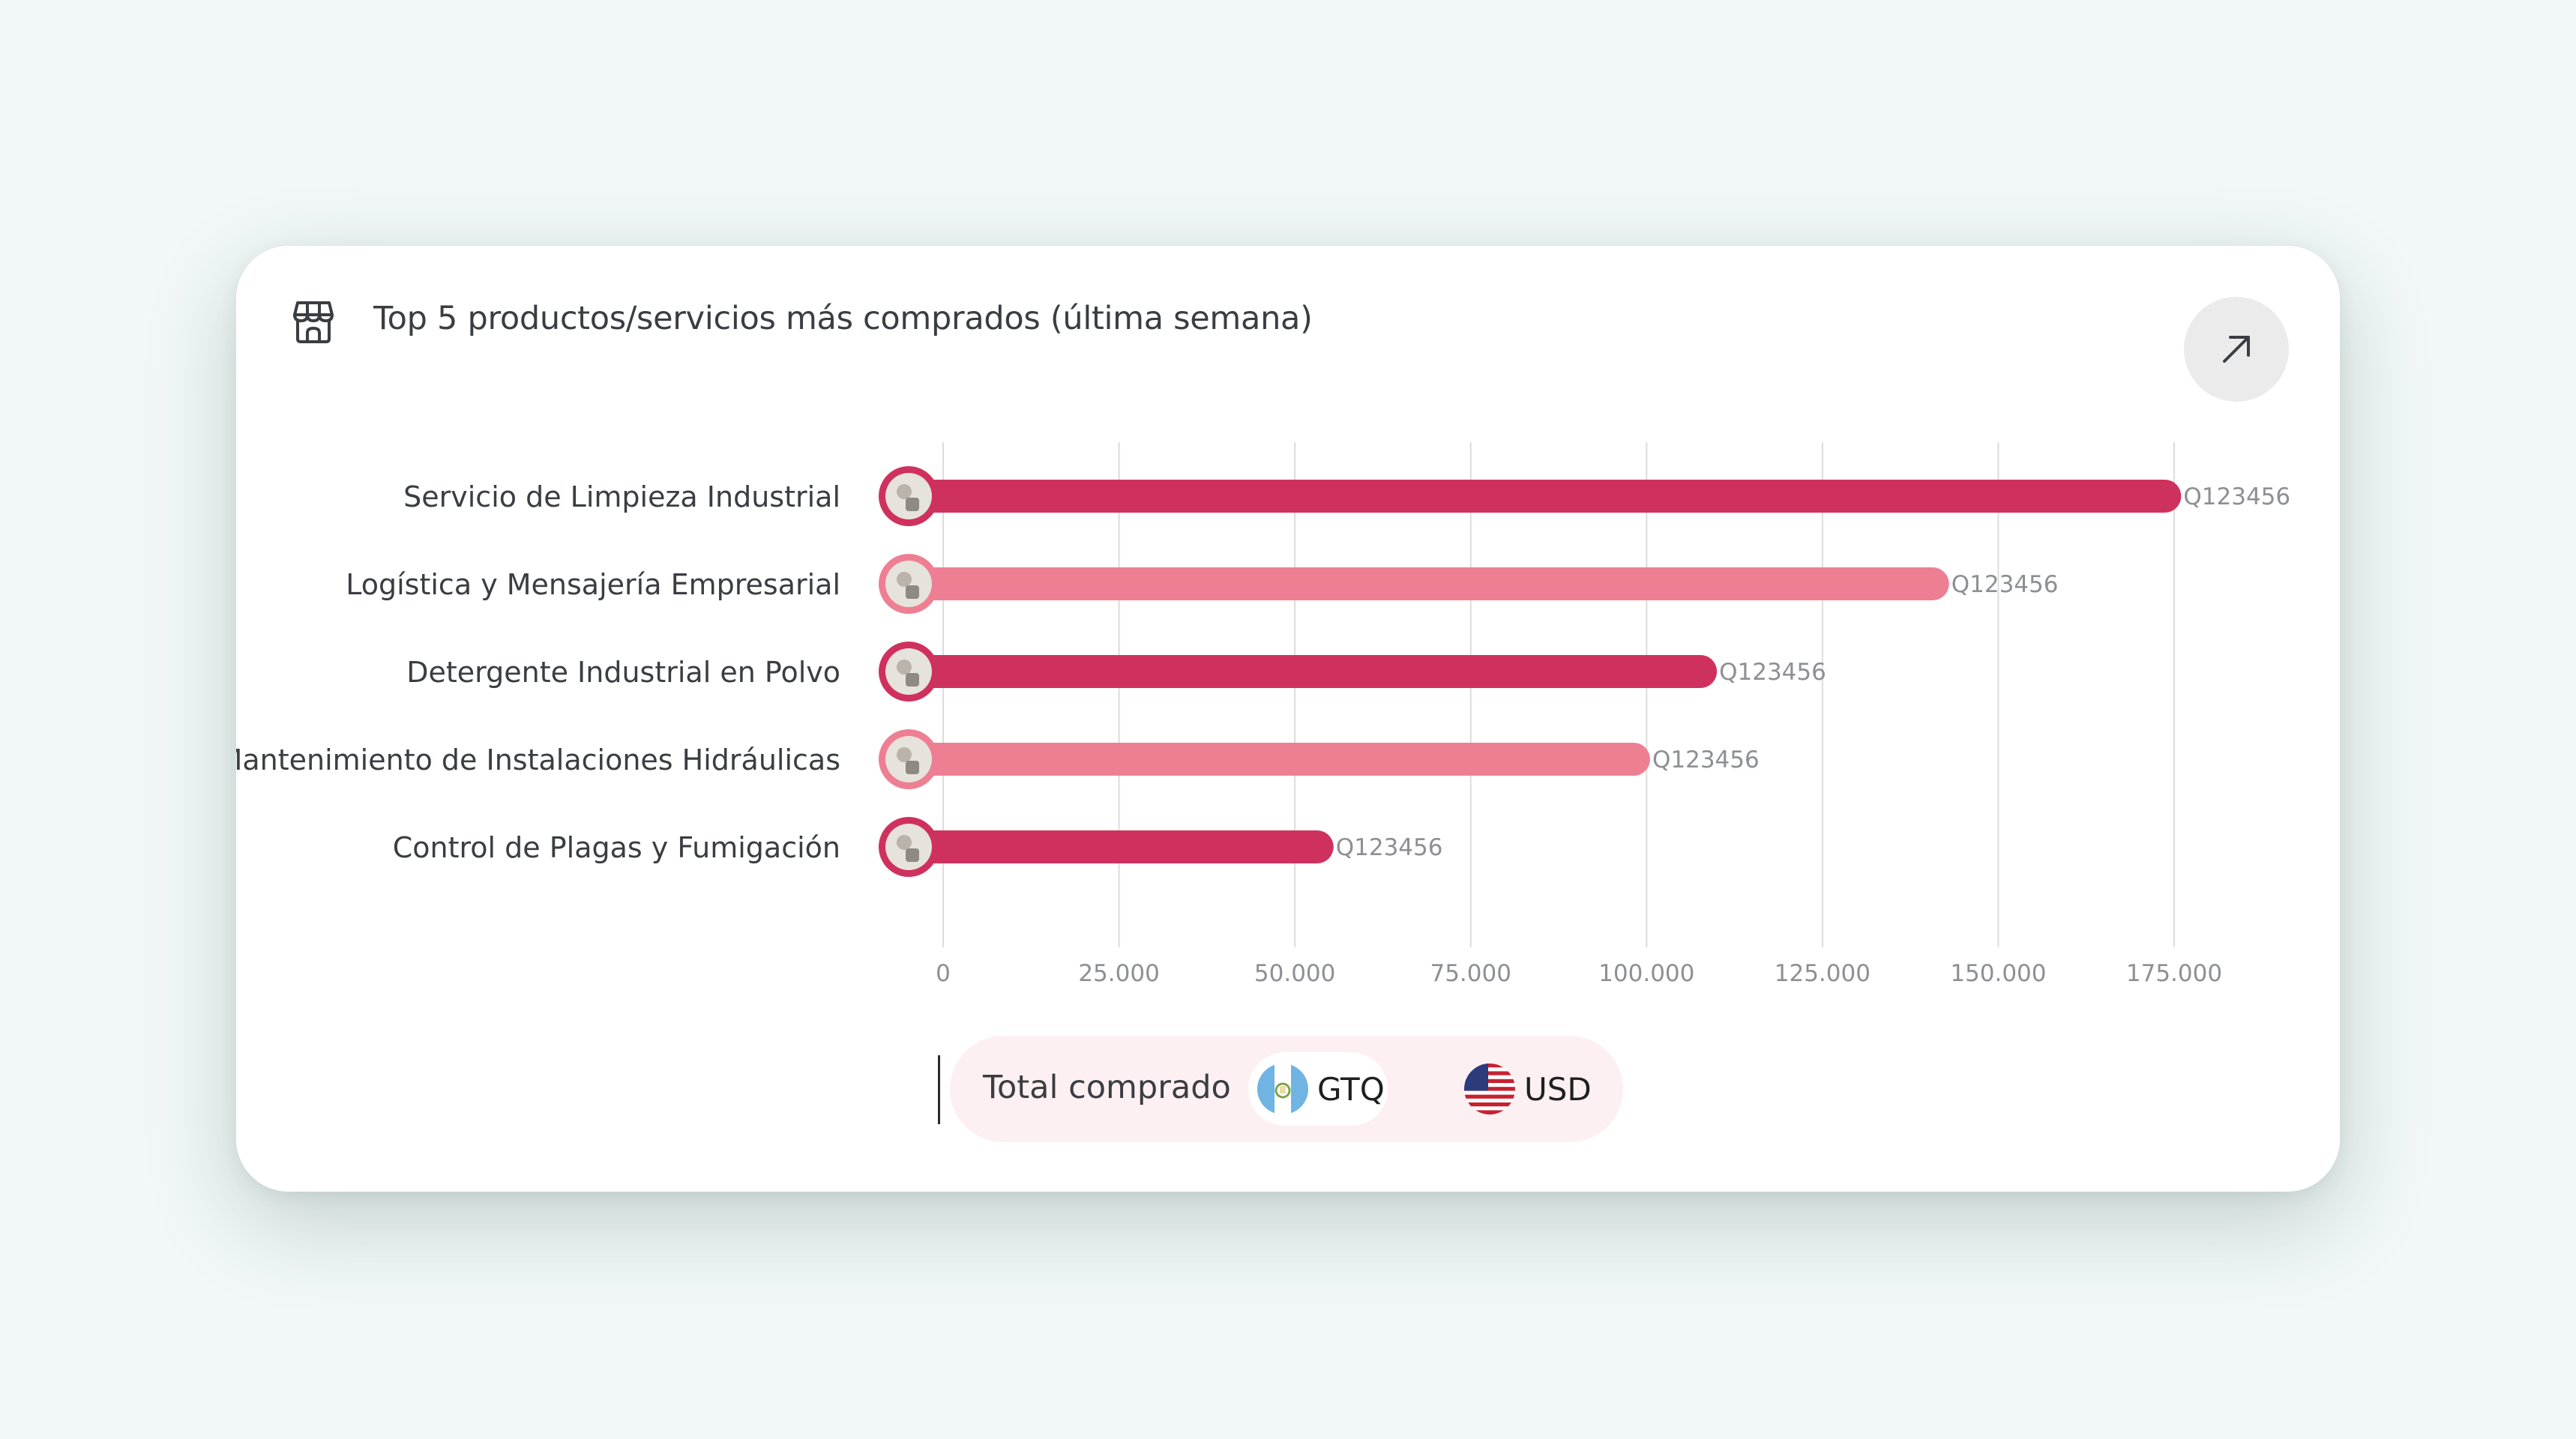 The image size is (2576, 1439). Describe the element at coordinates (1118, 973) in the screenshot. I see `x-tick-label: 25.000` at that location.